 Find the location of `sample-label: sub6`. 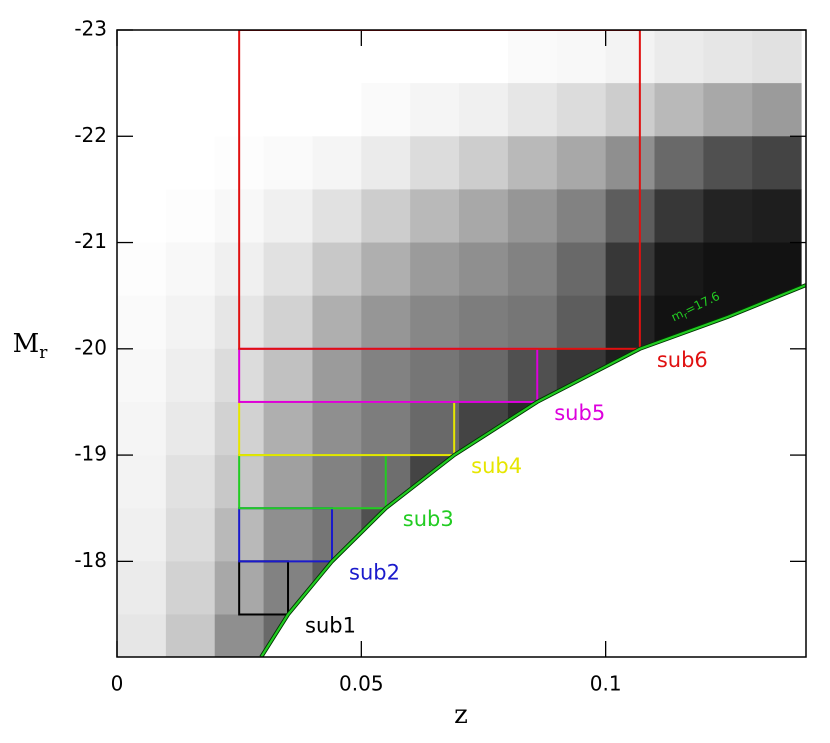

sample-label: sub6 is located at coordinates (682, 360).